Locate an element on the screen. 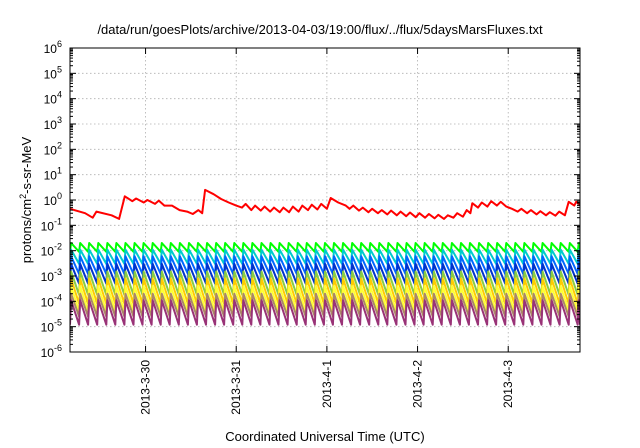 This screenshot has height=448, width=640. y-tick-exponent: -2 is located at coordinates (58, 247).